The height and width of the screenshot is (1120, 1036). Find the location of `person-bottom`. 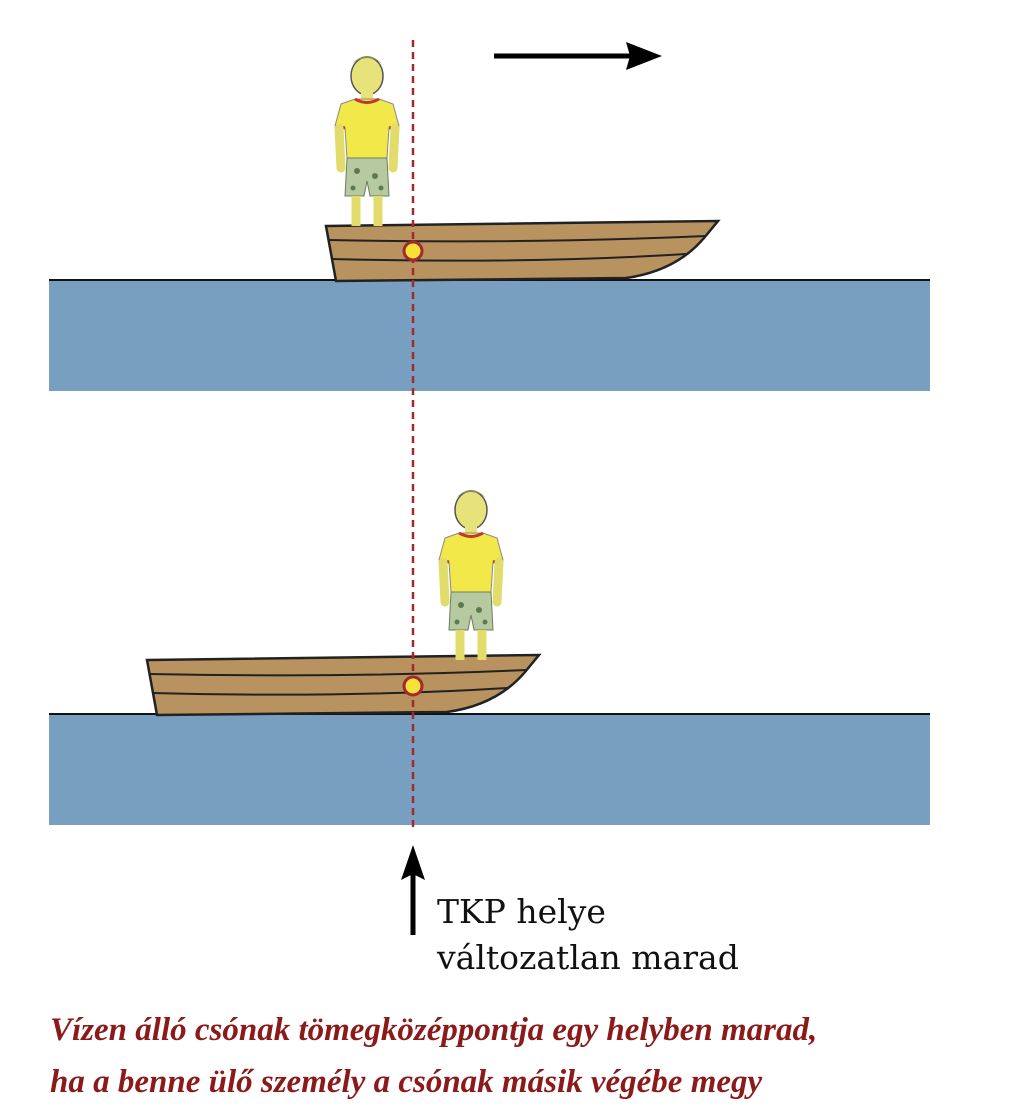

person-bottom is located at coordinates (471, 575).